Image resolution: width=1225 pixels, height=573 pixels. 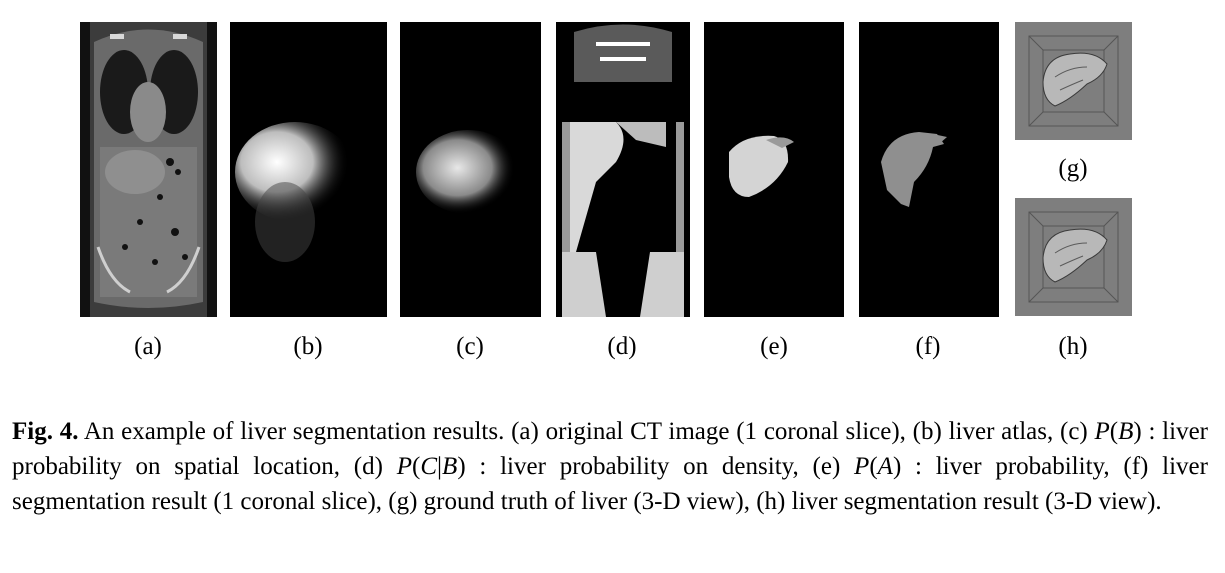 What do you see at coordinates (429, 466) in the screenshot?
I see `caption-math-c: C` at bounding box center [429, 466].